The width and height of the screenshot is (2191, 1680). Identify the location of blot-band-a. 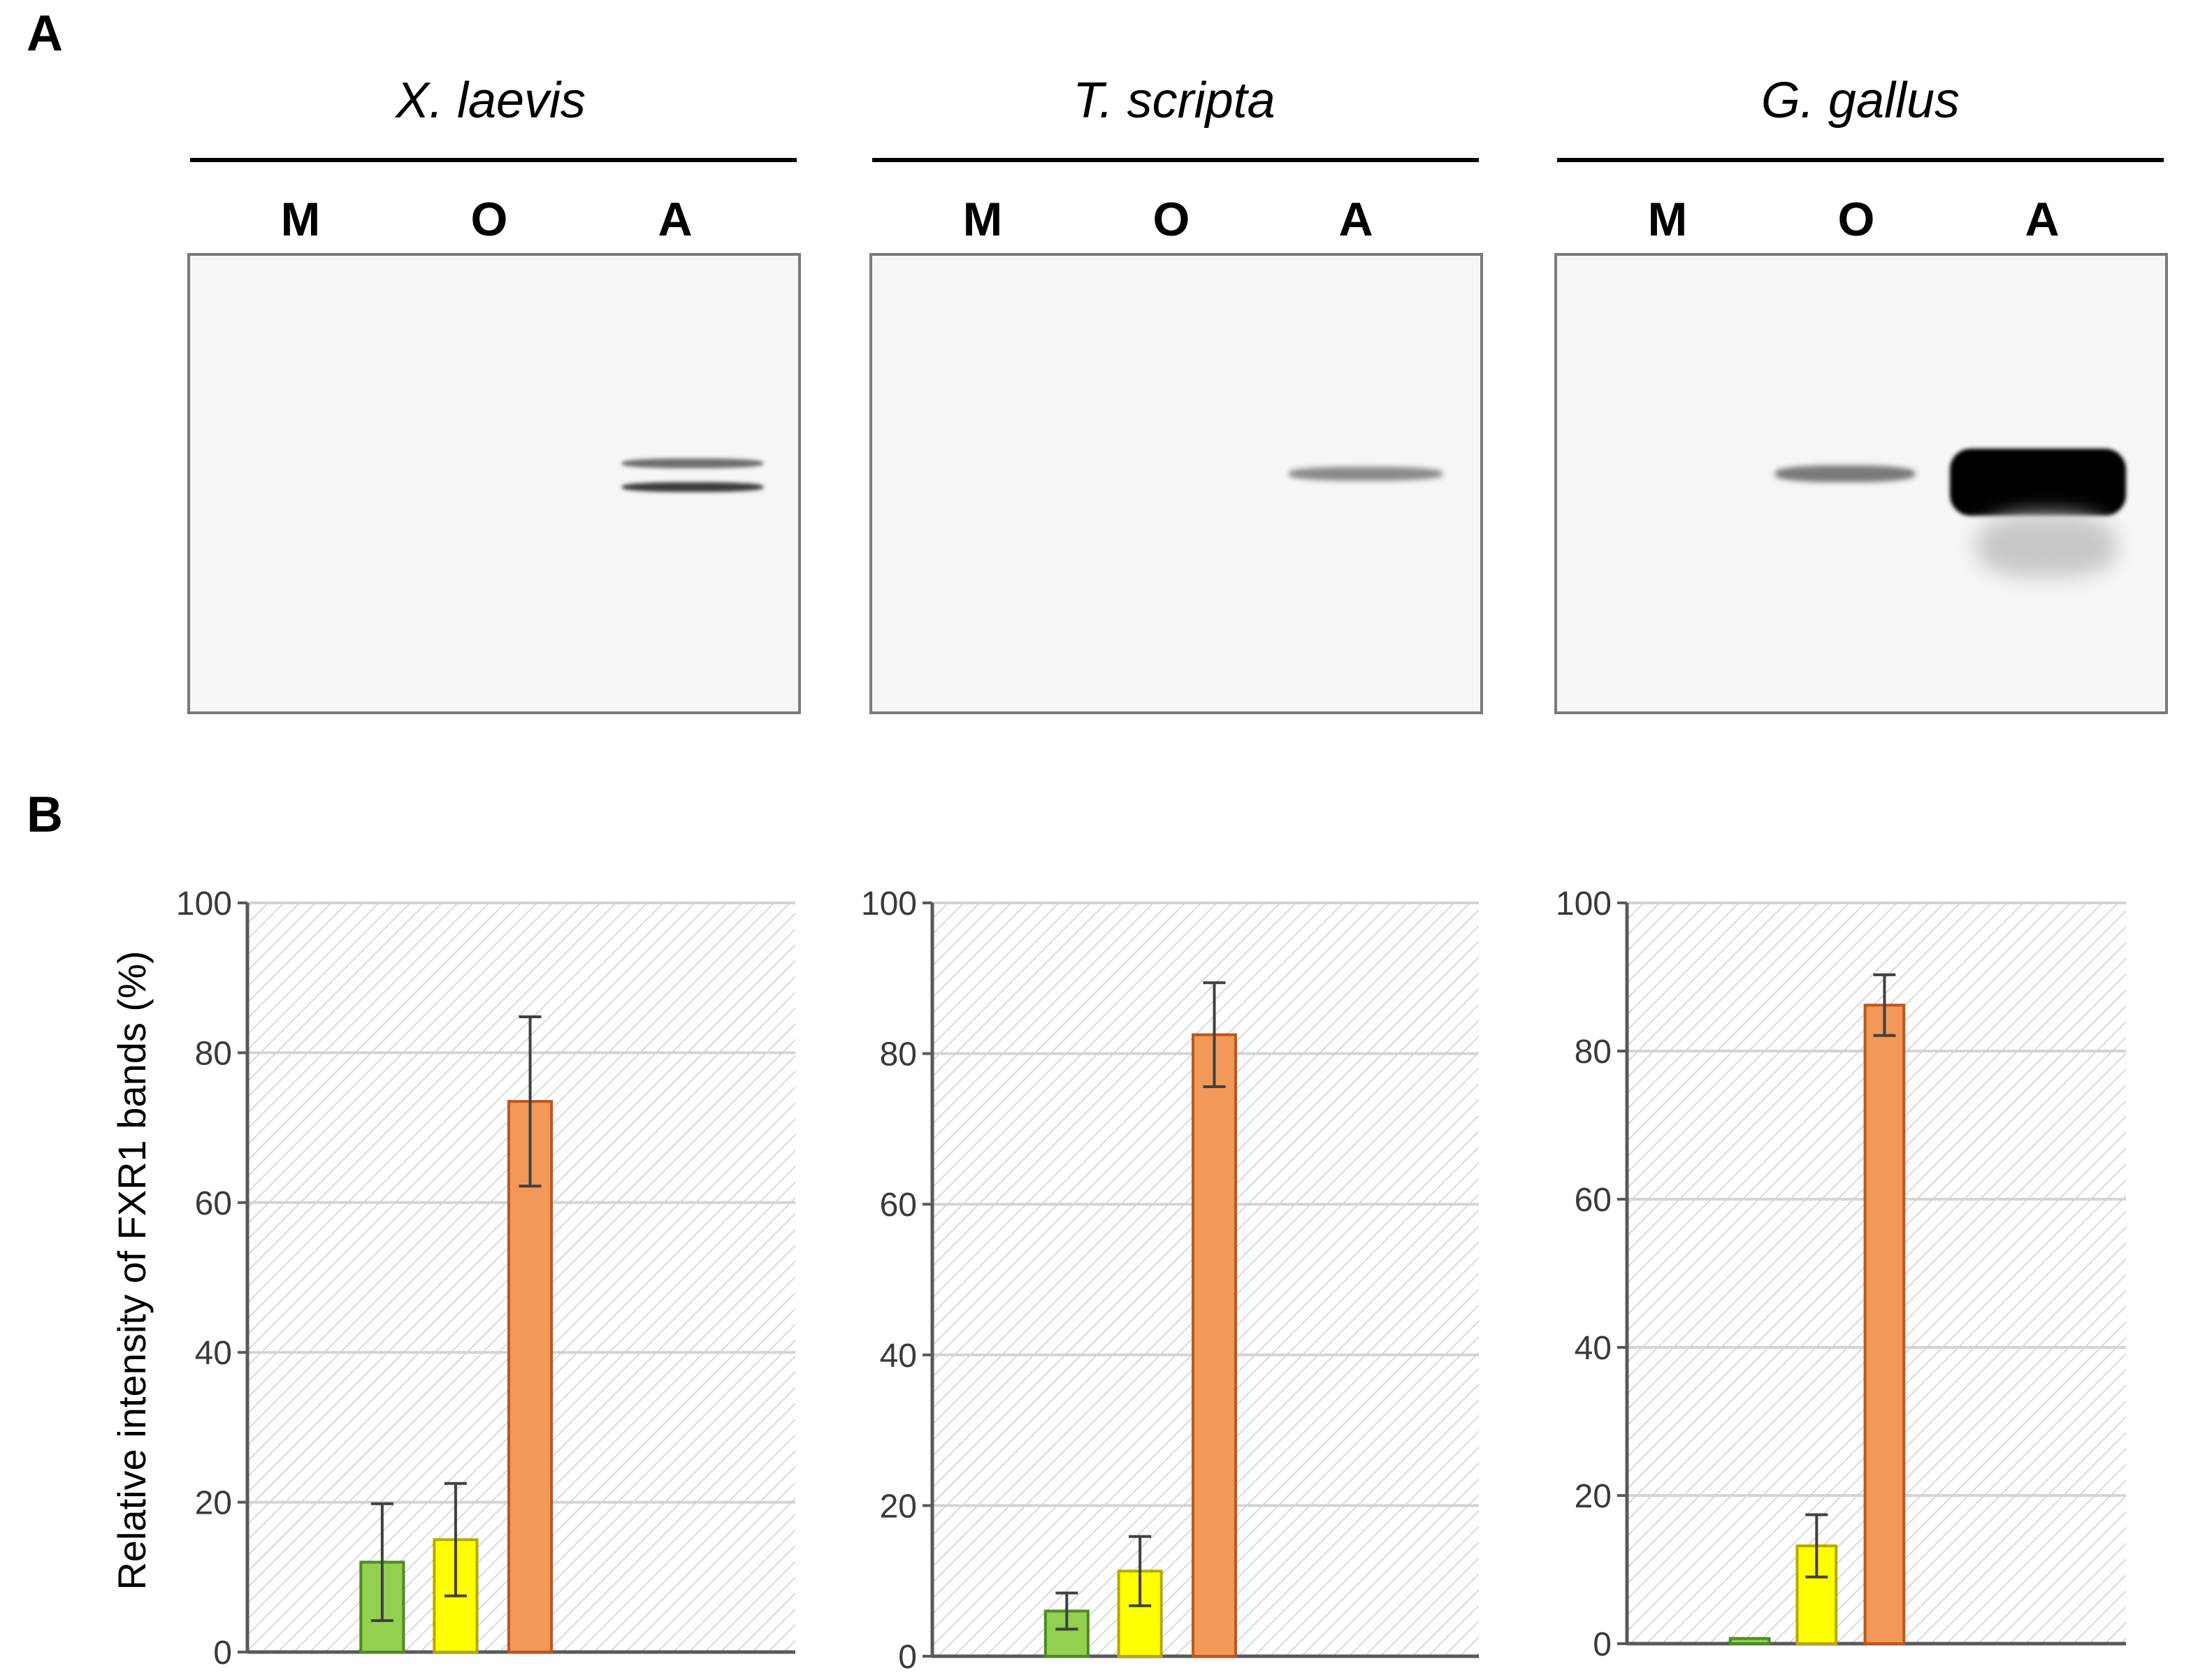
(1365, 474).